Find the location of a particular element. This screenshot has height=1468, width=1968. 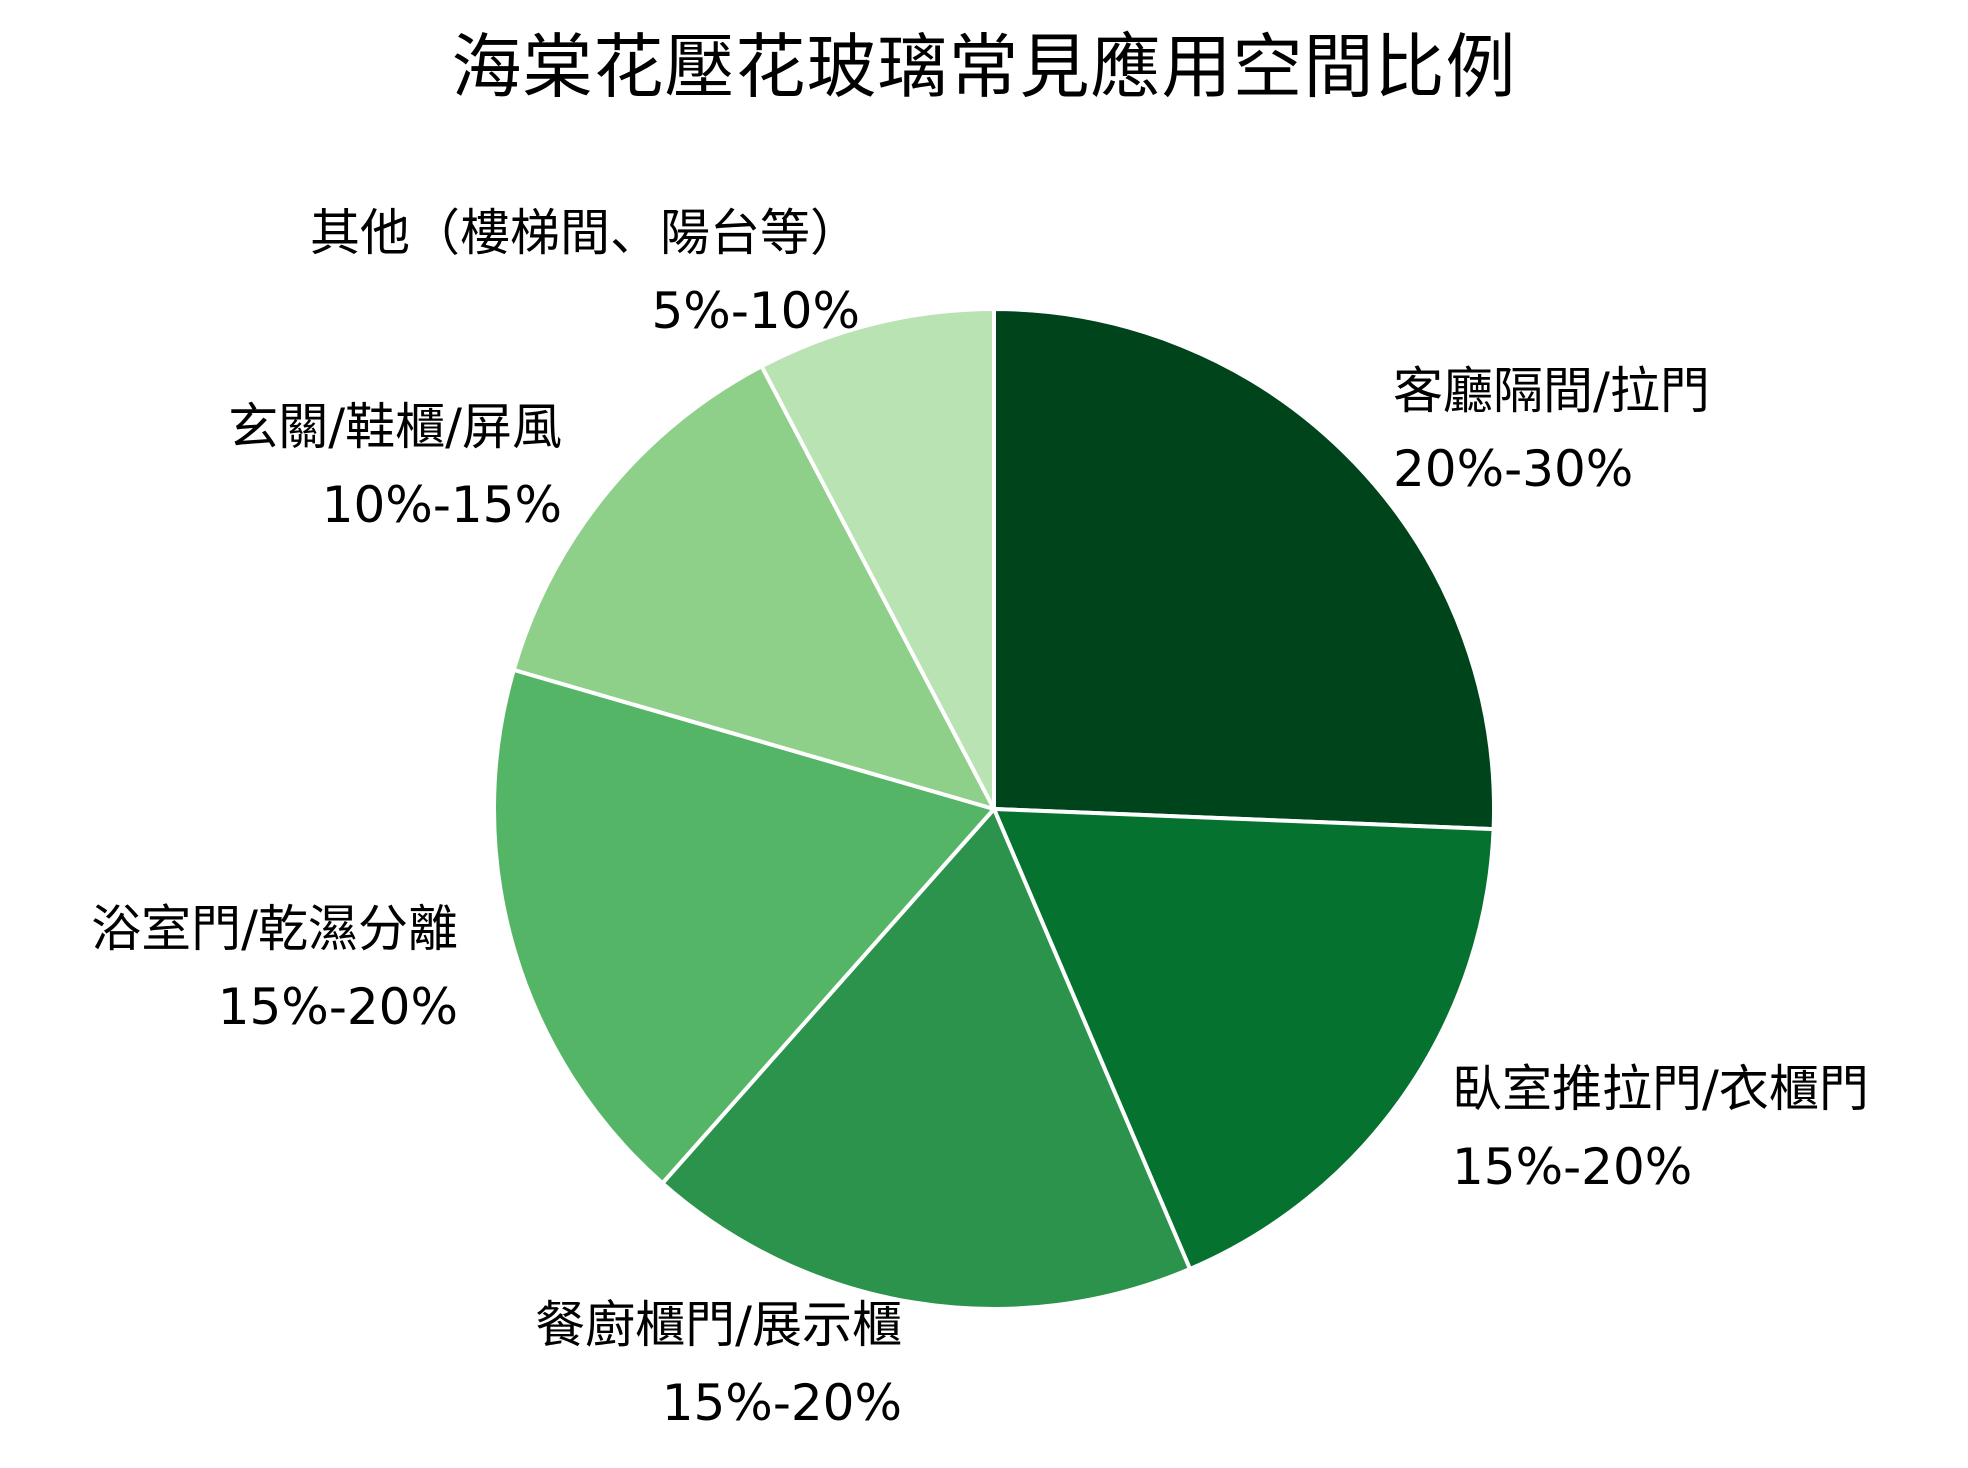

label-living-room-range: 20%-30% is located at coordinates (1513, 469).